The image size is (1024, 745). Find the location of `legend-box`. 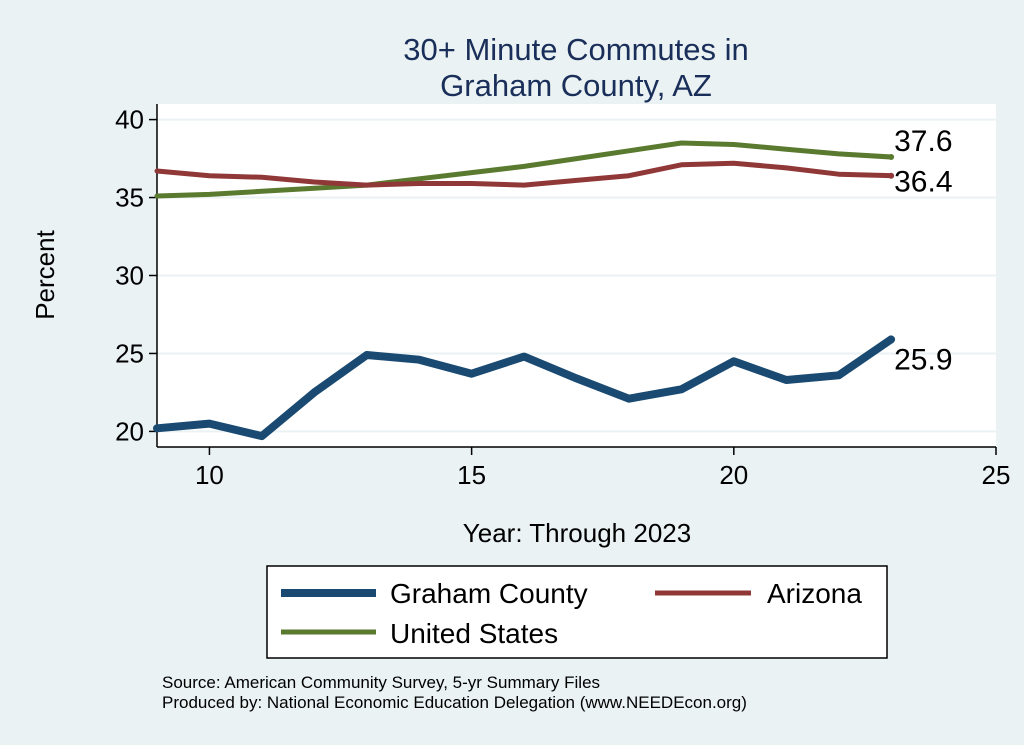

legend-box is located at coordinates (577, 612).